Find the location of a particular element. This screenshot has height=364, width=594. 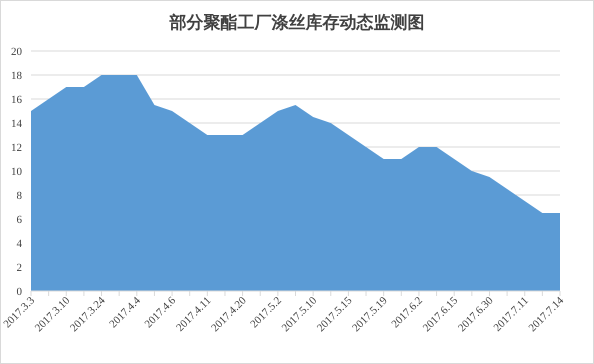

y-tick-label: 2 is located at coordinates (19, 268).